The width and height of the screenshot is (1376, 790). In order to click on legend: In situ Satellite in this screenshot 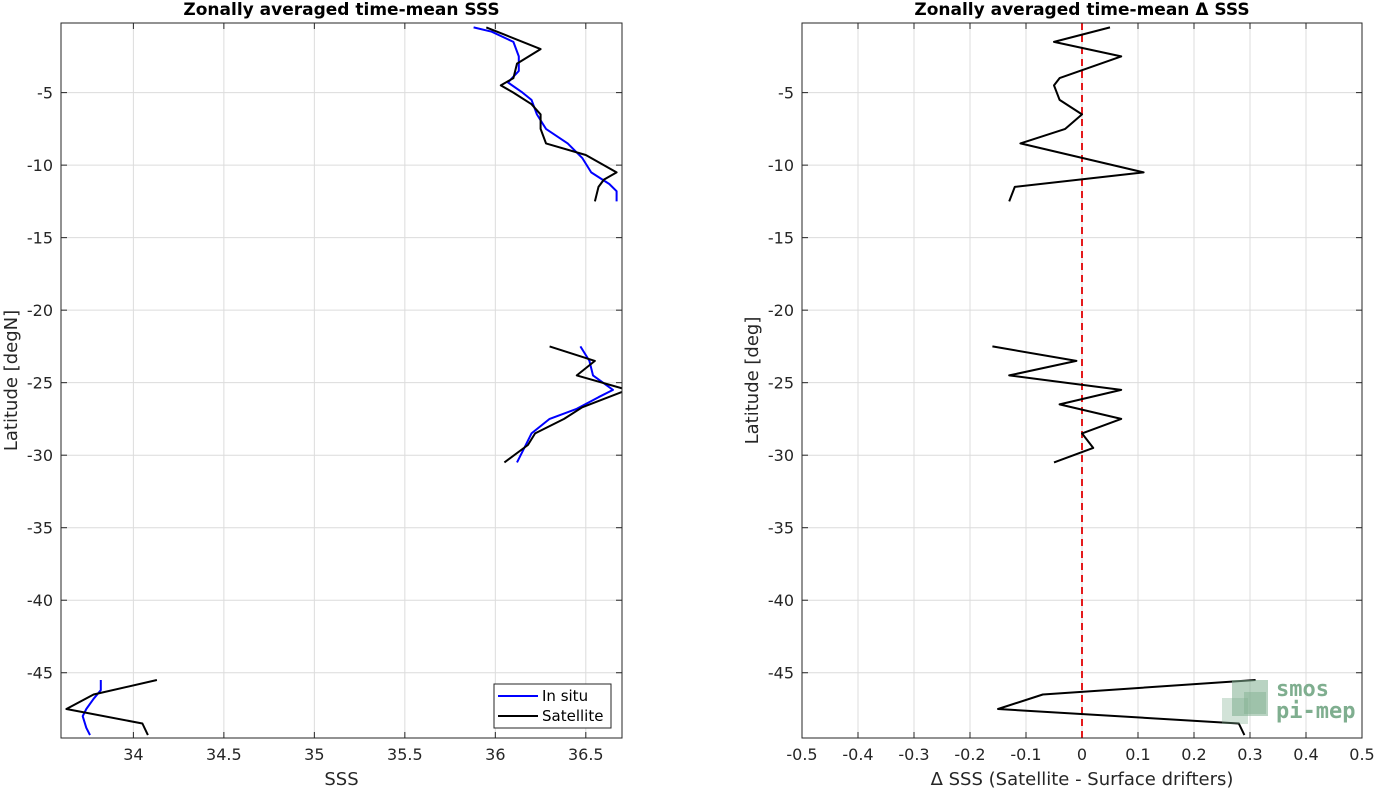, I will do `click(552, 706)`.